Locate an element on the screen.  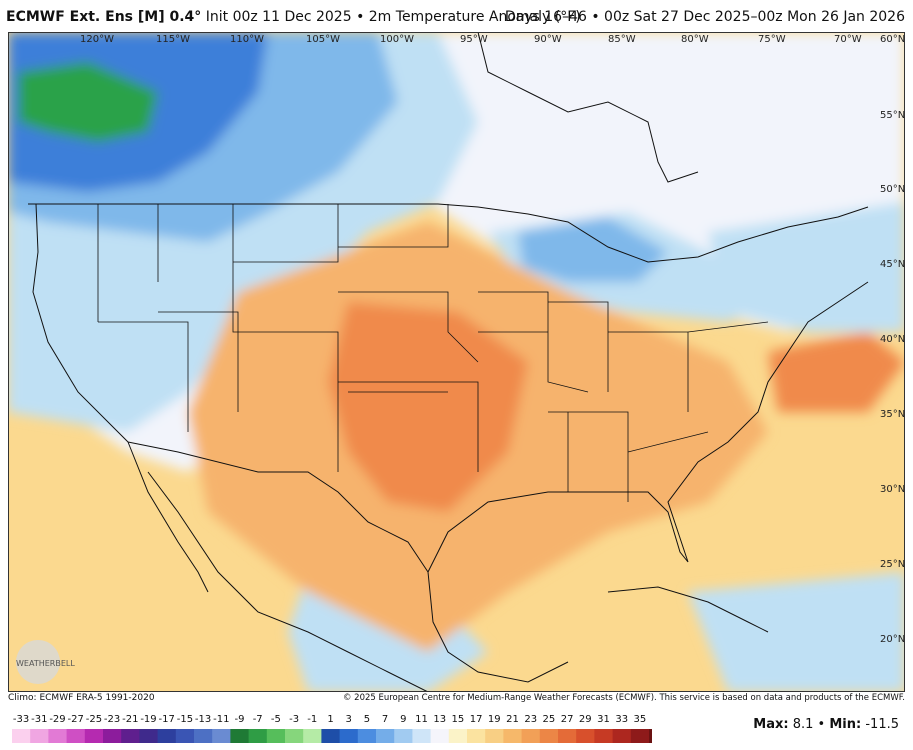
colorbar-tick-label: 23 is located at coordinates (530, 719).